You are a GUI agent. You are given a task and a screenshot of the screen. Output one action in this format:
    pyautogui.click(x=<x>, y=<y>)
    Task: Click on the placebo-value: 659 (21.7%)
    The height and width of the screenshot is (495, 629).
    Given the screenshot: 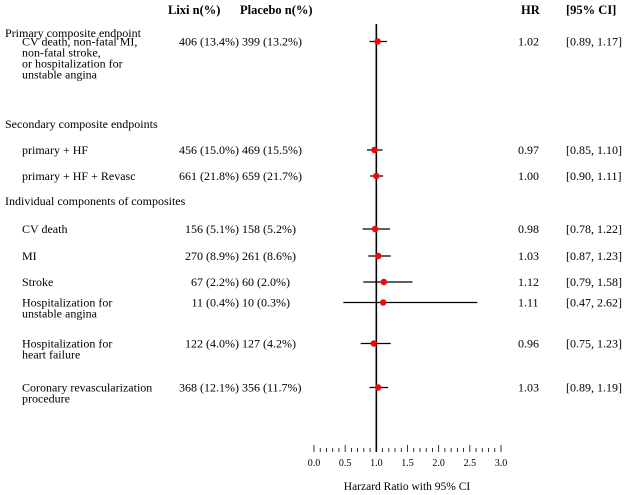 What is the action you would take?
    pyautogui.click(x=272, y=176)
    